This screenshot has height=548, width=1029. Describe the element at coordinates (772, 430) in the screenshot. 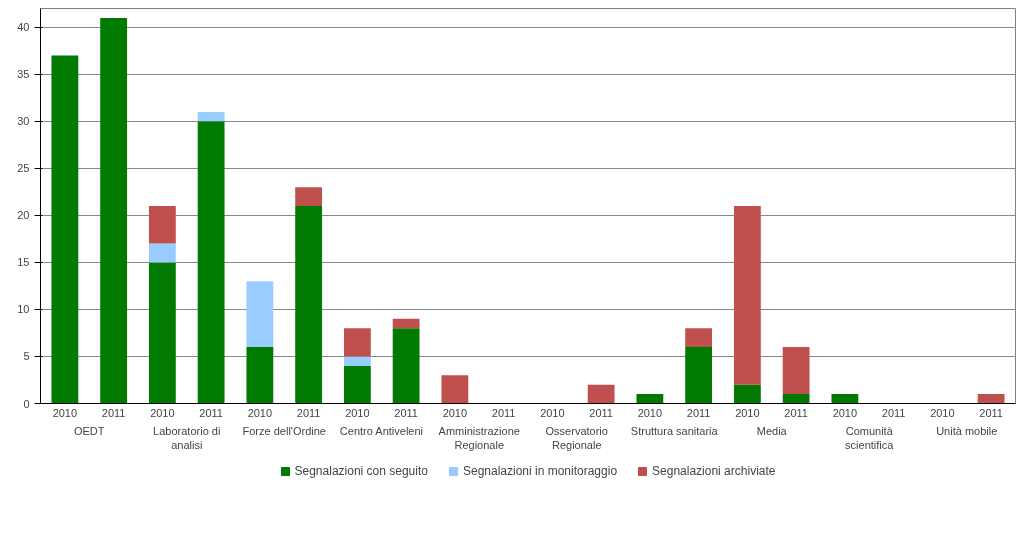

I see `text: Media` at that location.